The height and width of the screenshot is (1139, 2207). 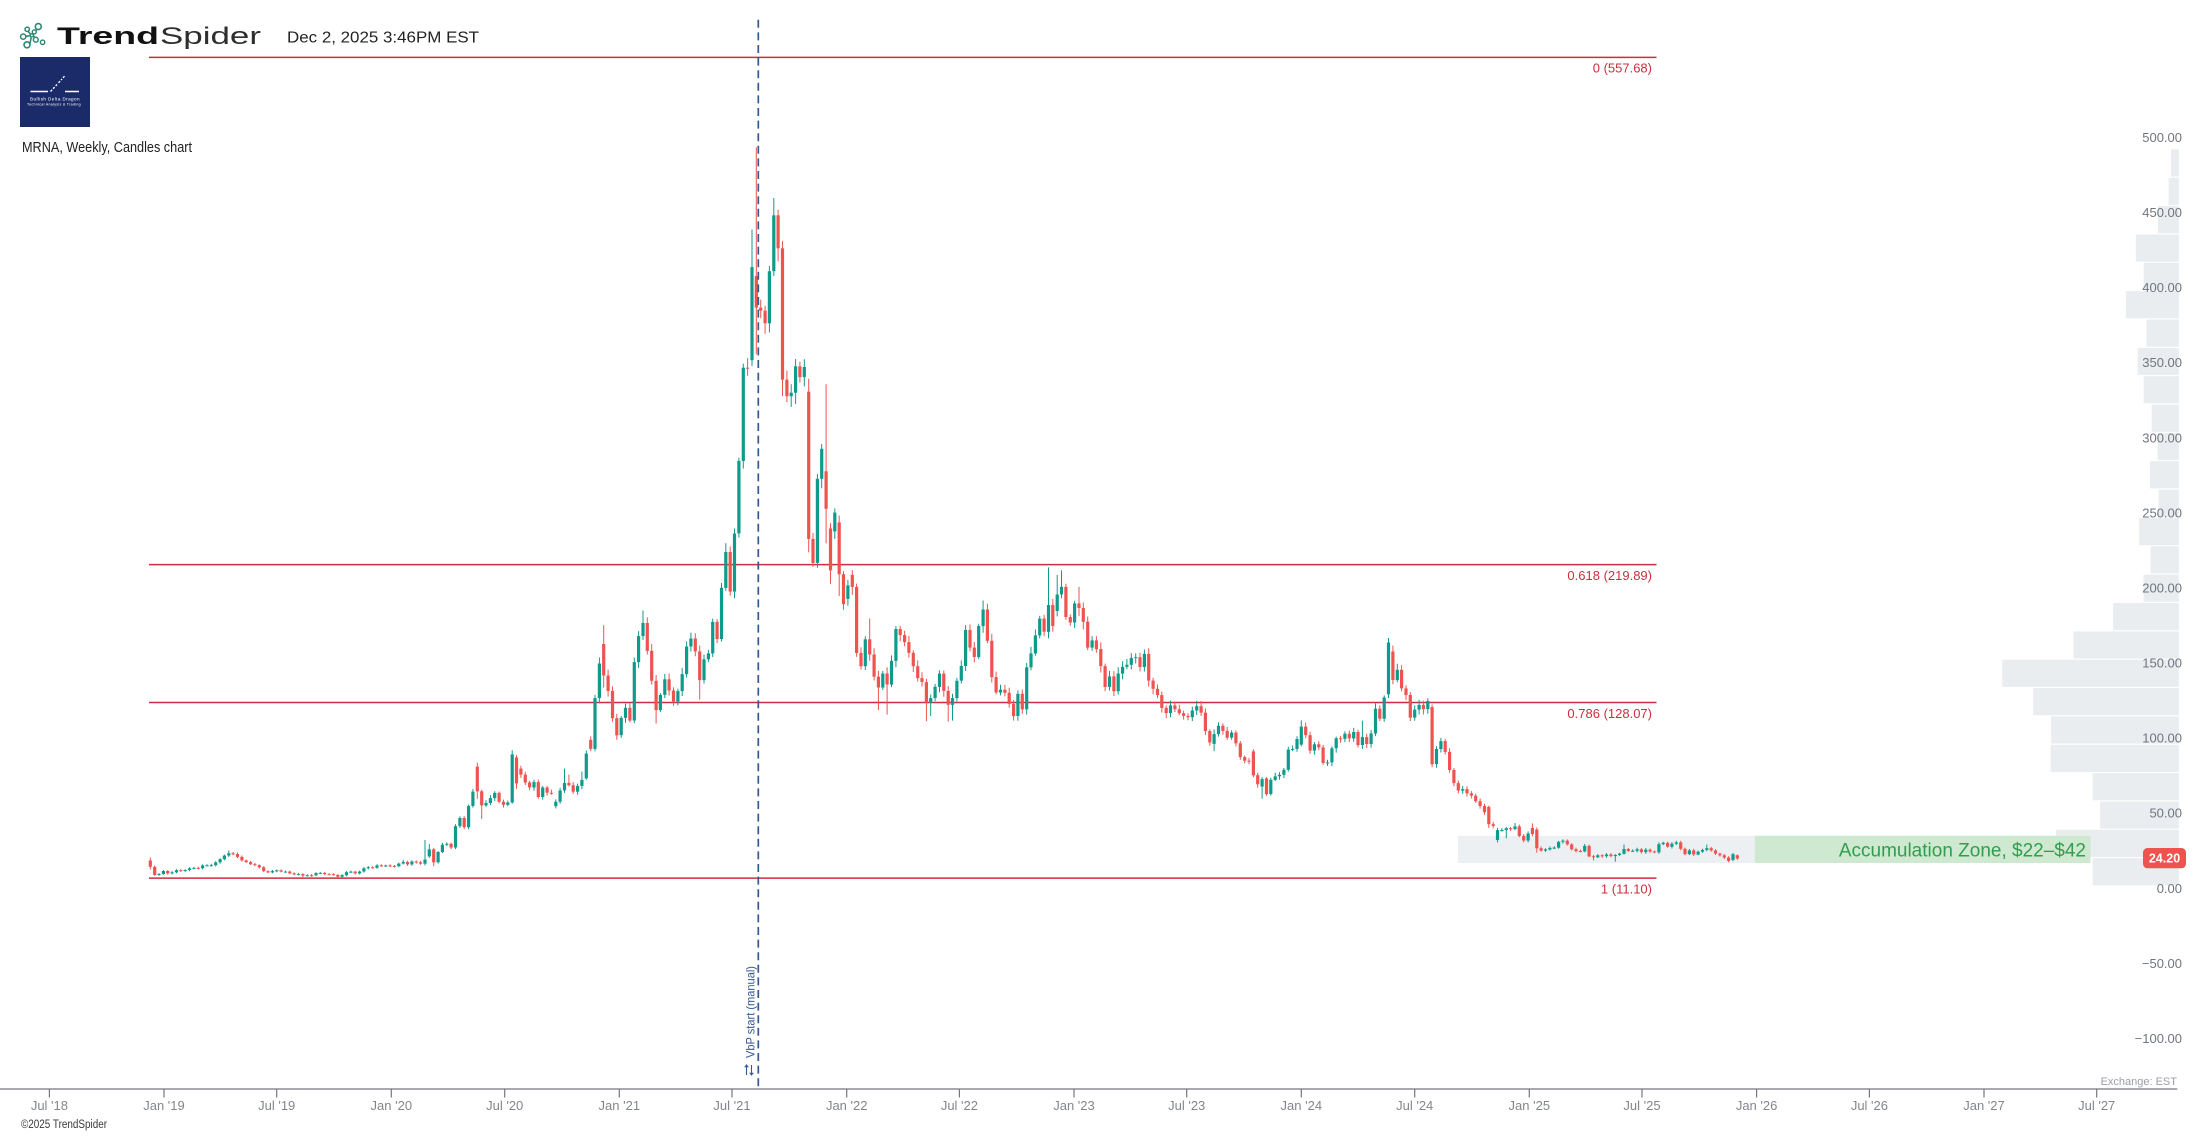 What do you see at coordinates (1609, 713) in the screenshot?
I see `svg-text: 0.786 (128.07)` at bounding box center [1609, 713].